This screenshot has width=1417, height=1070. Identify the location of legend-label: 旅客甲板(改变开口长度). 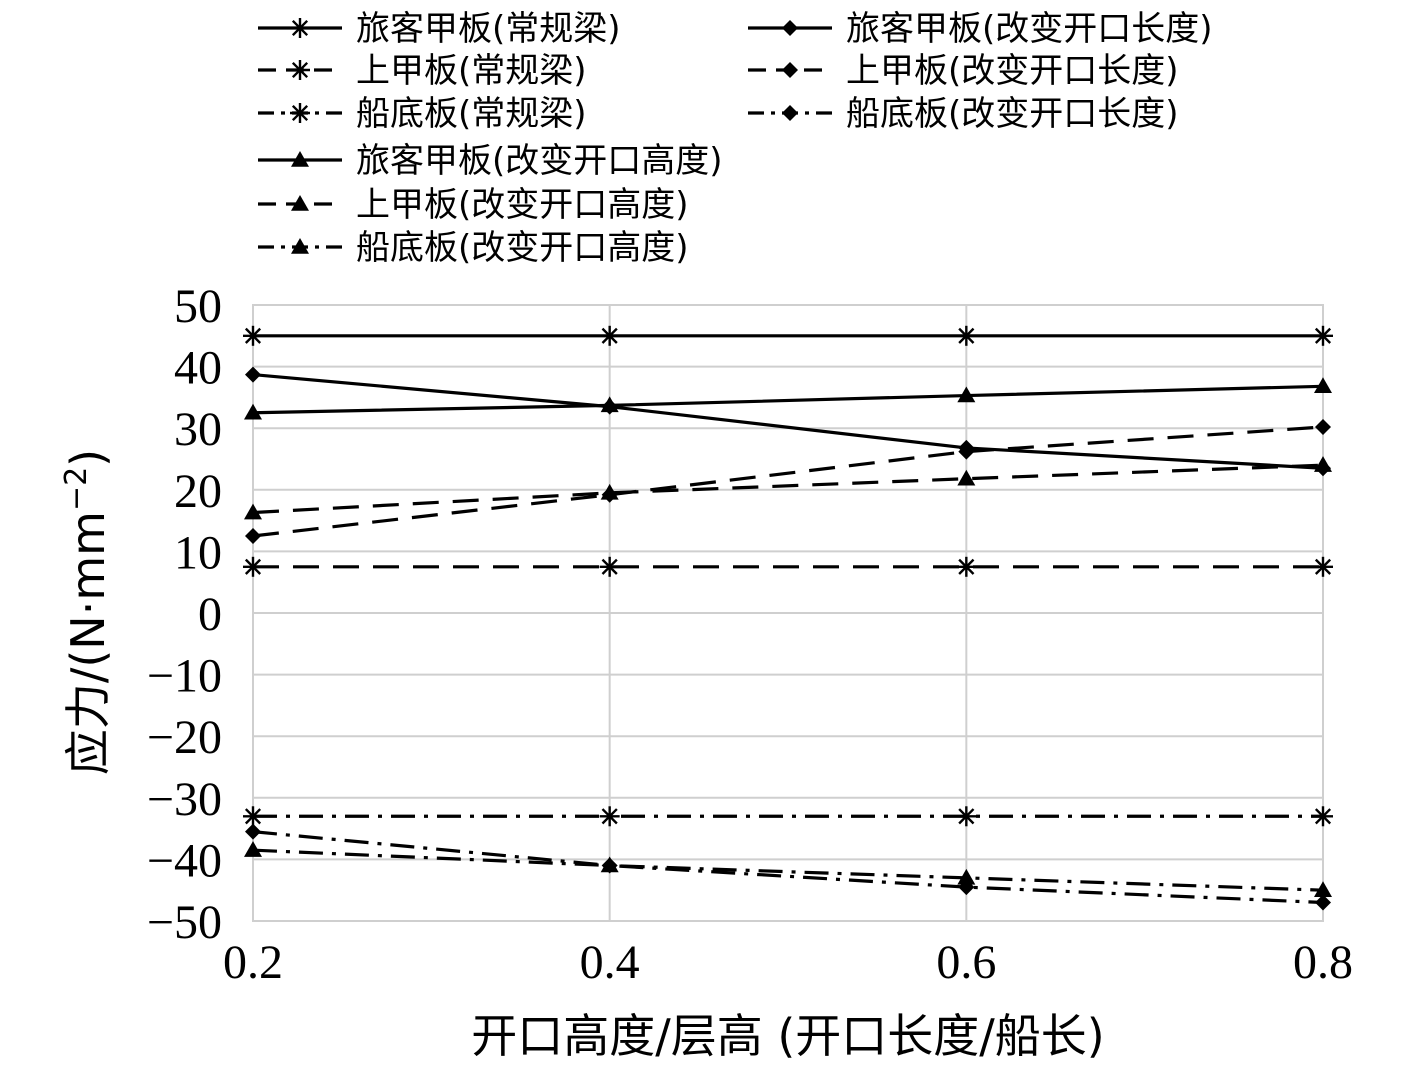
(1029, 29).